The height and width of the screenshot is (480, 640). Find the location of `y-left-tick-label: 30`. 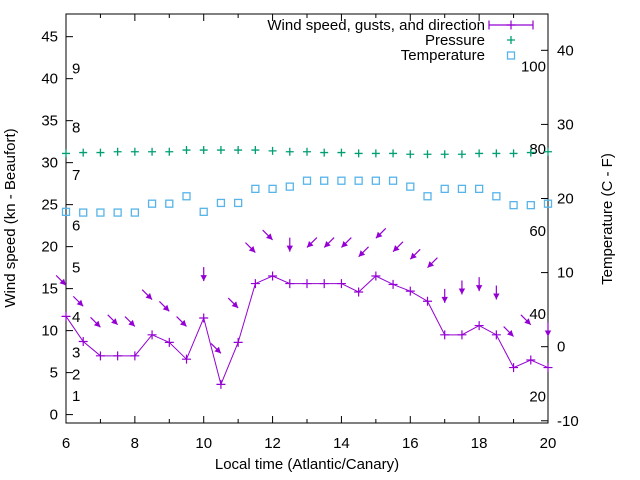

y-left-tick-label: 30 is located at coordinates (49, 163).